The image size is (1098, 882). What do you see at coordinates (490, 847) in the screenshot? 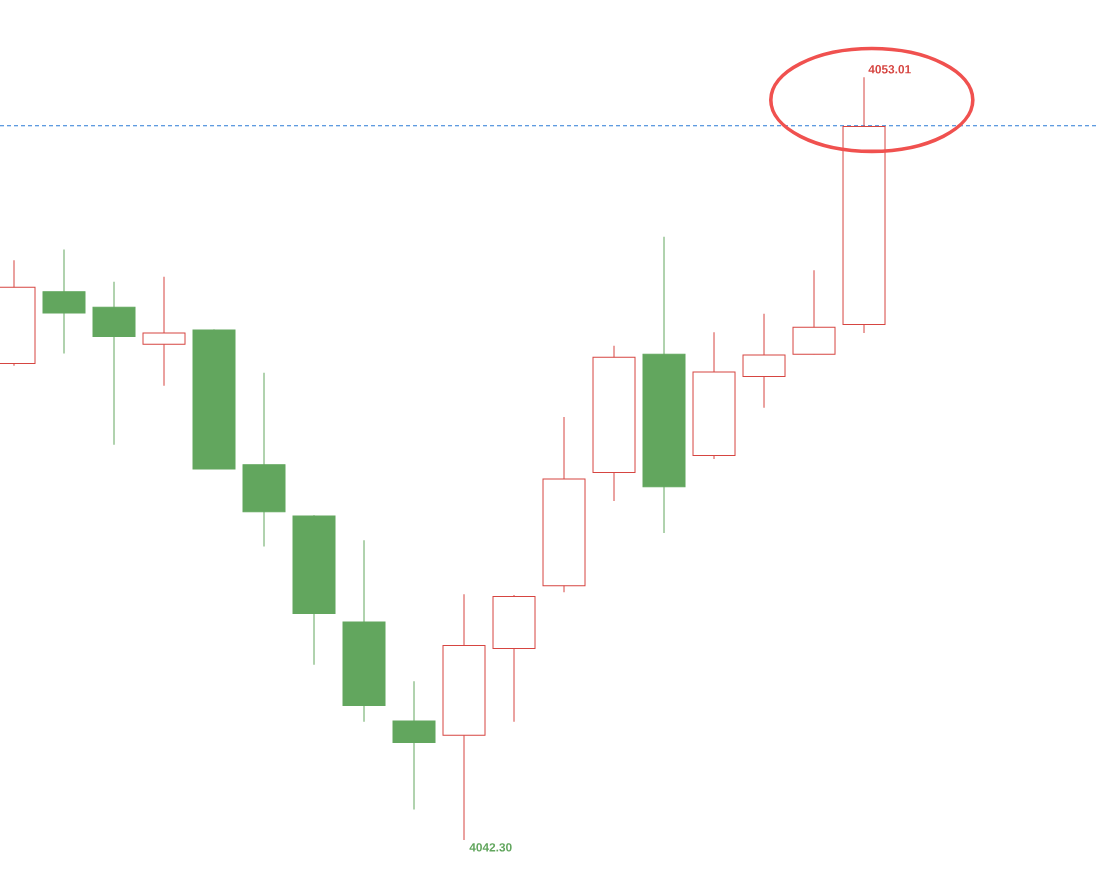
I see `text: 4042.30` at bounding box center [490, 847].